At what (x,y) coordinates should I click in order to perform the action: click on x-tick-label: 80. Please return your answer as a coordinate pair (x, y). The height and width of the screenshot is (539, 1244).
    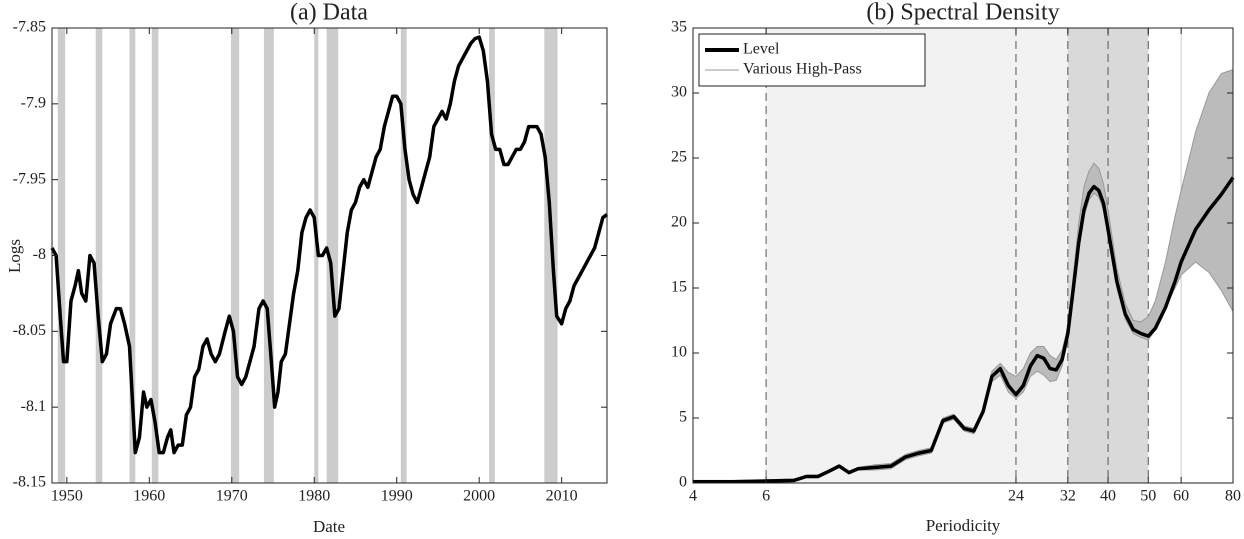
    Looking at the image, I should click on (1233, 496).